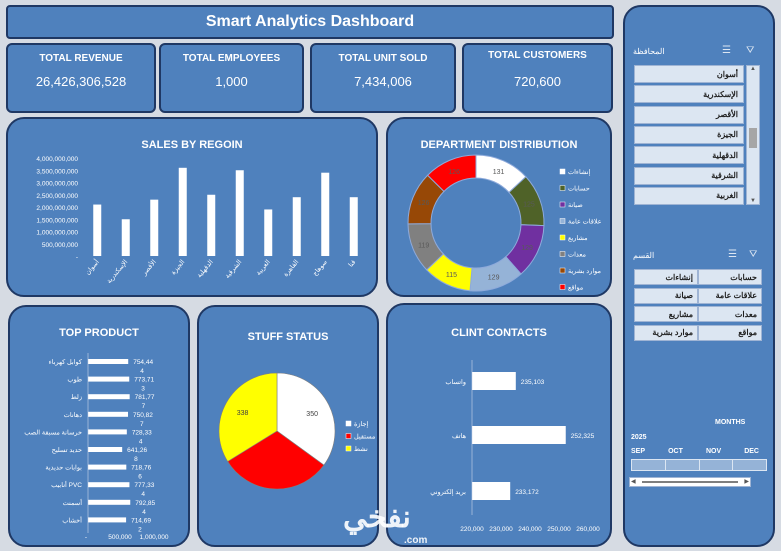 This screenshot has width=781, height=551. I want to click on legend-label: نشط, so click(361, 449).